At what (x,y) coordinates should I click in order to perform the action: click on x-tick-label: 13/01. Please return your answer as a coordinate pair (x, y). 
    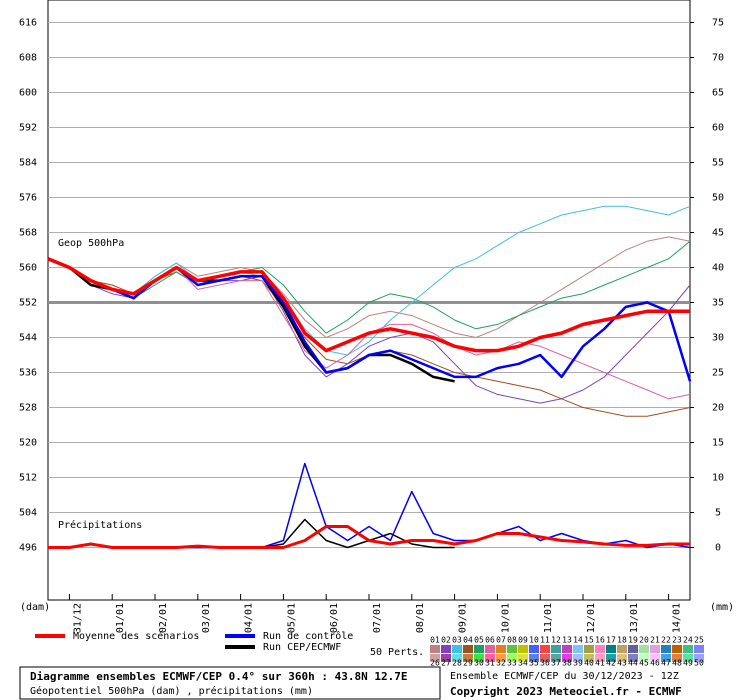
    Looking at the image, I should click on (634, 618).